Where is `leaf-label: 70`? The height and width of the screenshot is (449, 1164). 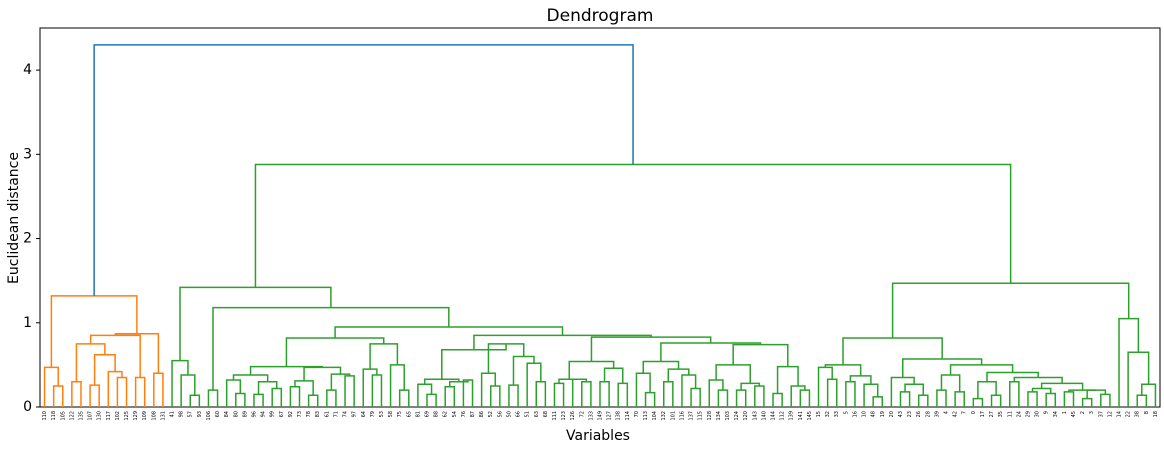
leaf-label: 70 is located at coordinates (637, 414).